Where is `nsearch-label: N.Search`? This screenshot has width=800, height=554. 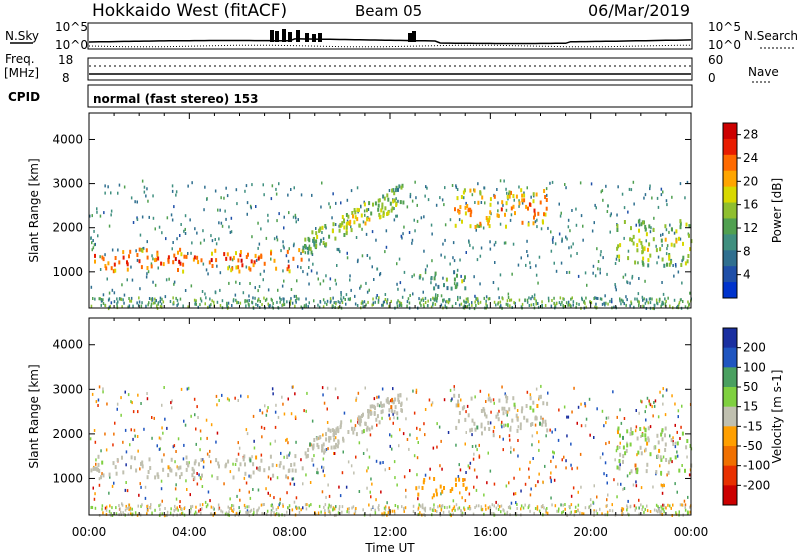
nsearch-label: N.Search is located at coordinates (771, 36).